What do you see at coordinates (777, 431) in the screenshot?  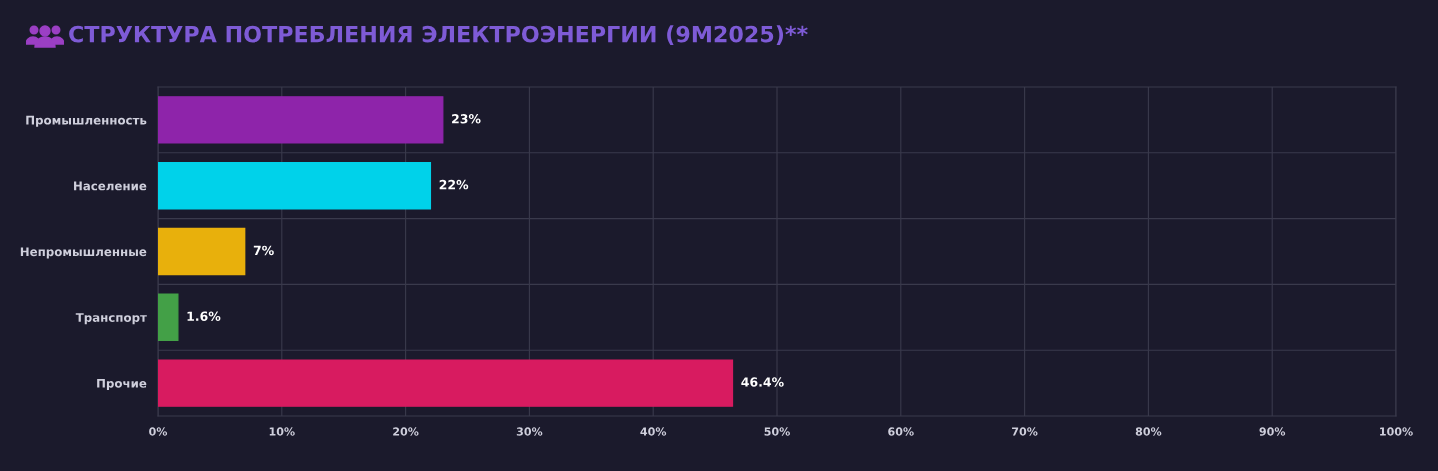 I see `x-tick-label: 50%` at bounding box center [777, 431].